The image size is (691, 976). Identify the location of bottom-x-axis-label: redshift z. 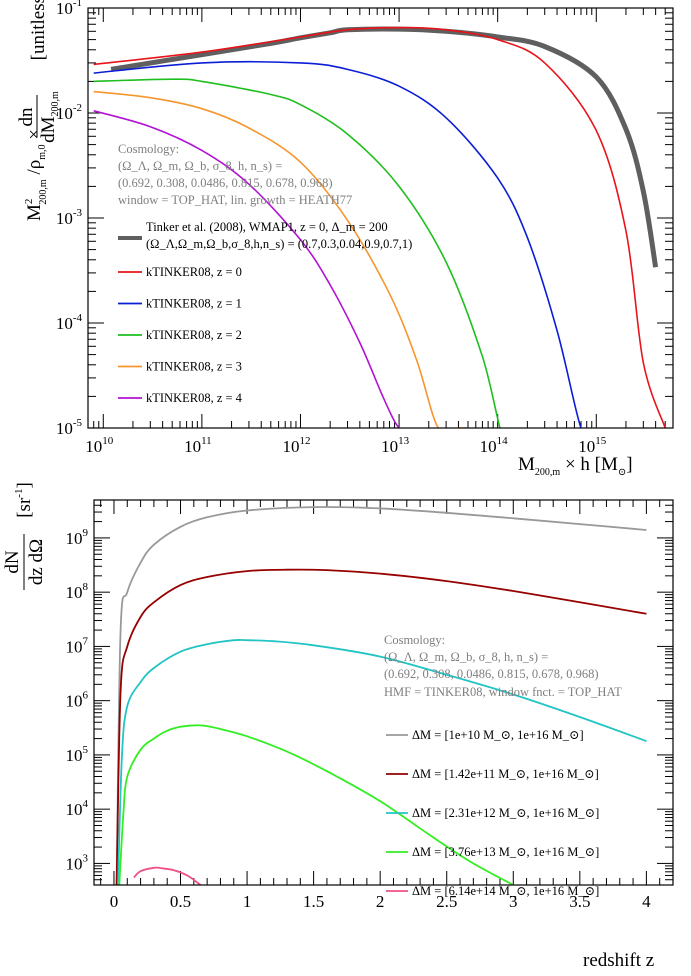
(618, 960).